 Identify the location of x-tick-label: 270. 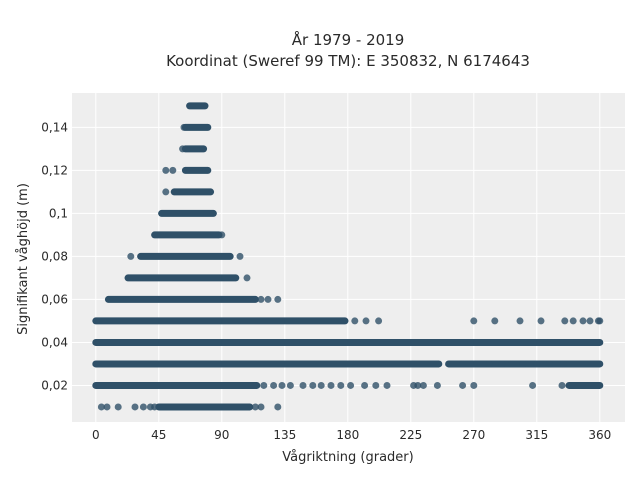
(473, 435).